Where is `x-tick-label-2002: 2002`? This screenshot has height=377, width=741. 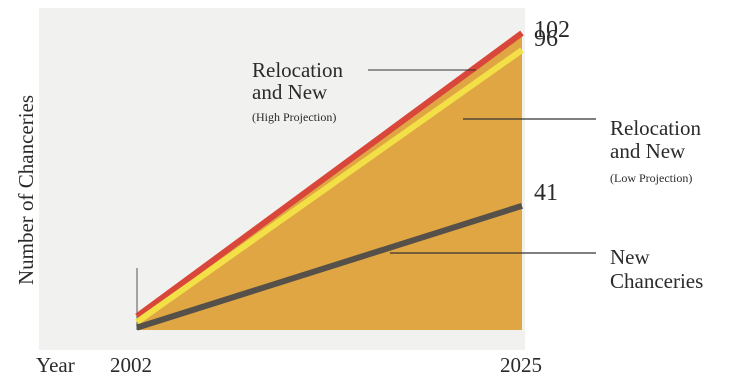
x-tick-label-2002: 2002 is located at coordinates (131, 365).